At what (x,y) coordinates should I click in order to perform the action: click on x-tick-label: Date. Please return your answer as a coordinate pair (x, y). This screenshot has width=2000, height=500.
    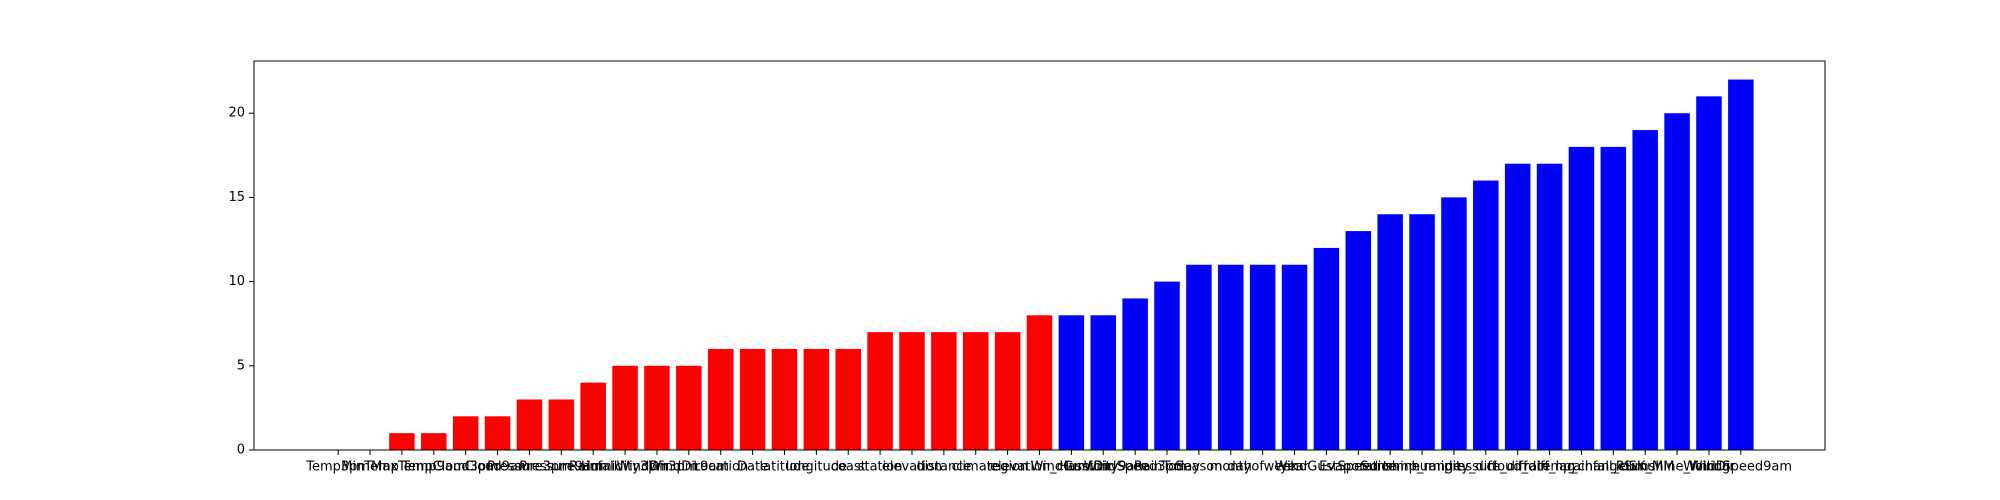
    Looking at the image, I should click on (752, 467).